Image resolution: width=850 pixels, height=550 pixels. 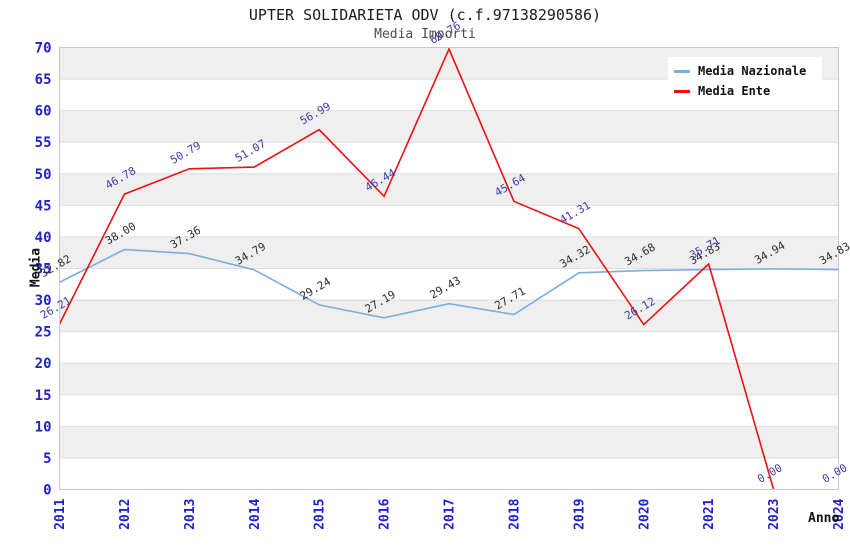 What do you see at coordinates (450, 514) in the screenshot?
I see `x-tick-label: 2017` at bounding box center [450, 514].